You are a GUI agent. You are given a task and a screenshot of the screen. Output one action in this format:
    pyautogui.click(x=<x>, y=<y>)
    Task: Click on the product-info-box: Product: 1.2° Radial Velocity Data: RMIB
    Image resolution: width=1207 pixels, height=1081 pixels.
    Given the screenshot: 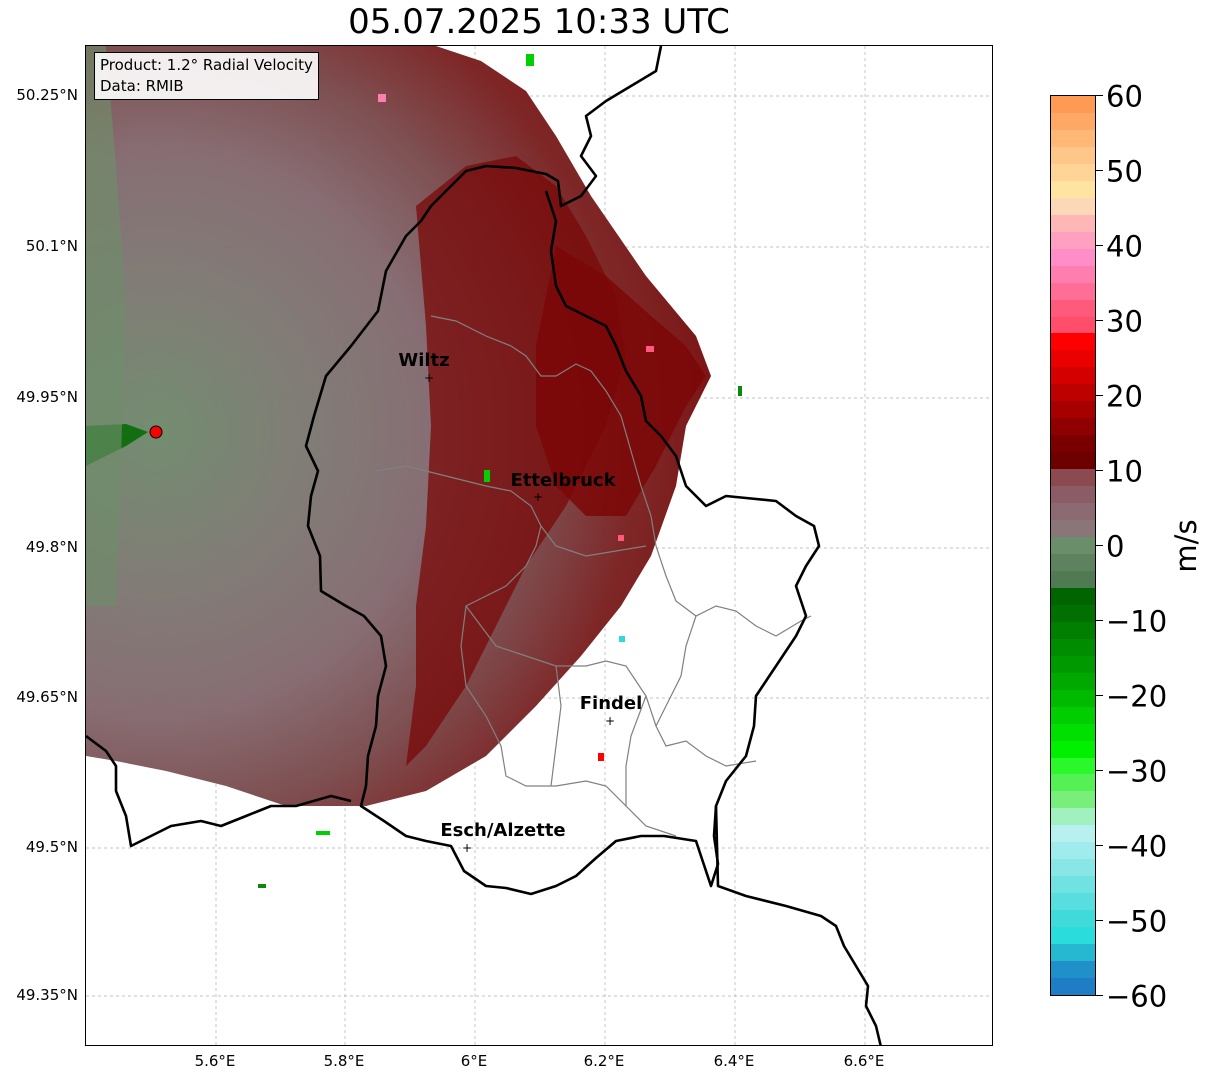 What is the action you would take?
    pyautogui.click(x=206, y=76)
    